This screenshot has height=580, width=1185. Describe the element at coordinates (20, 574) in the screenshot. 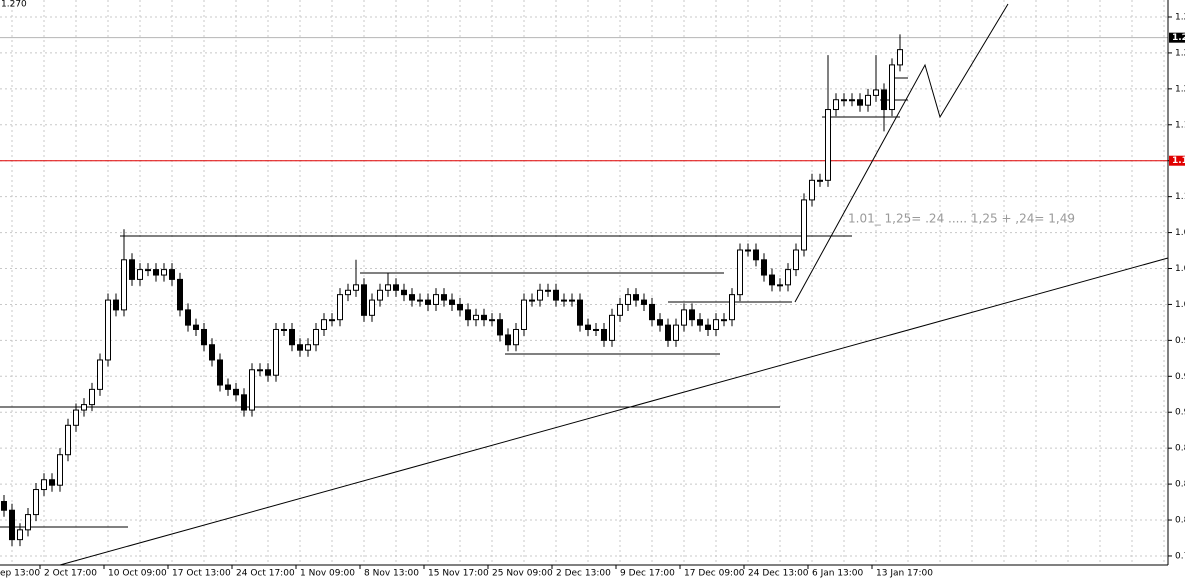

I see `x-tick-label: ep 13:00` at that location.